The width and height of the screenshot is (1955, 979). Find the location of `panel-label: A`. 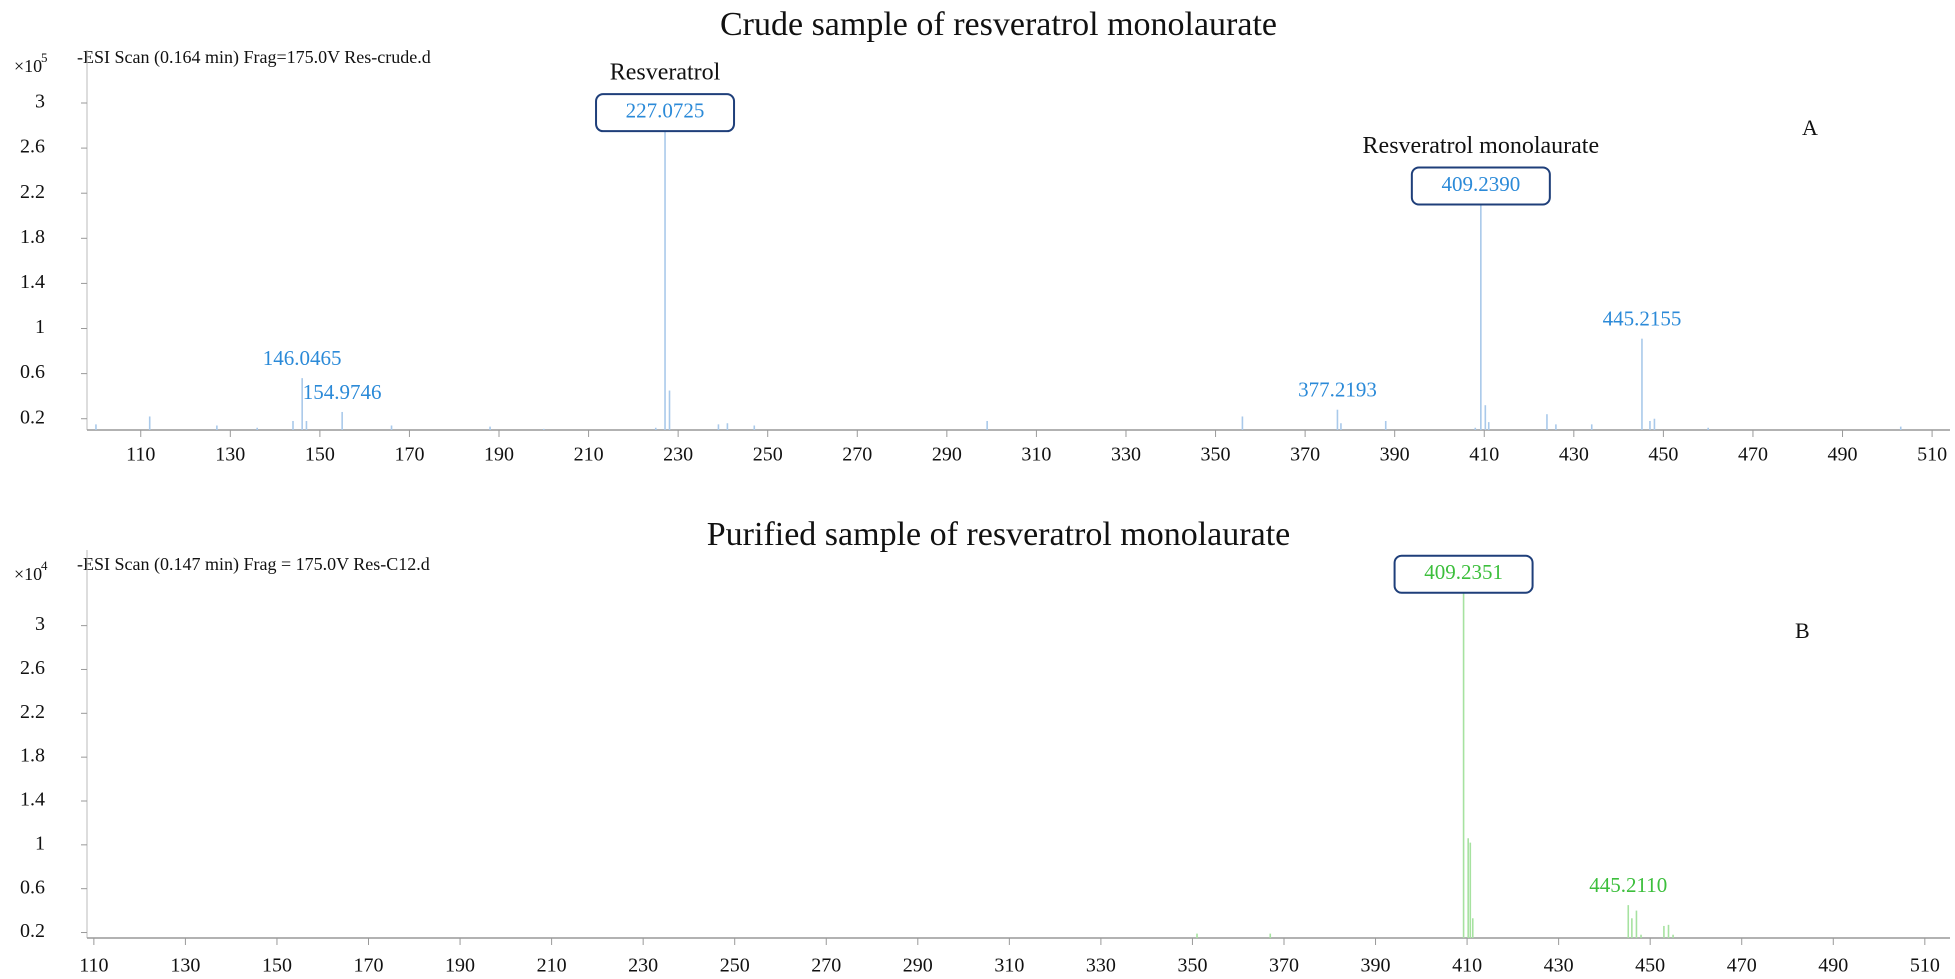

panel-label: A is located at coordinates (1810, 127).